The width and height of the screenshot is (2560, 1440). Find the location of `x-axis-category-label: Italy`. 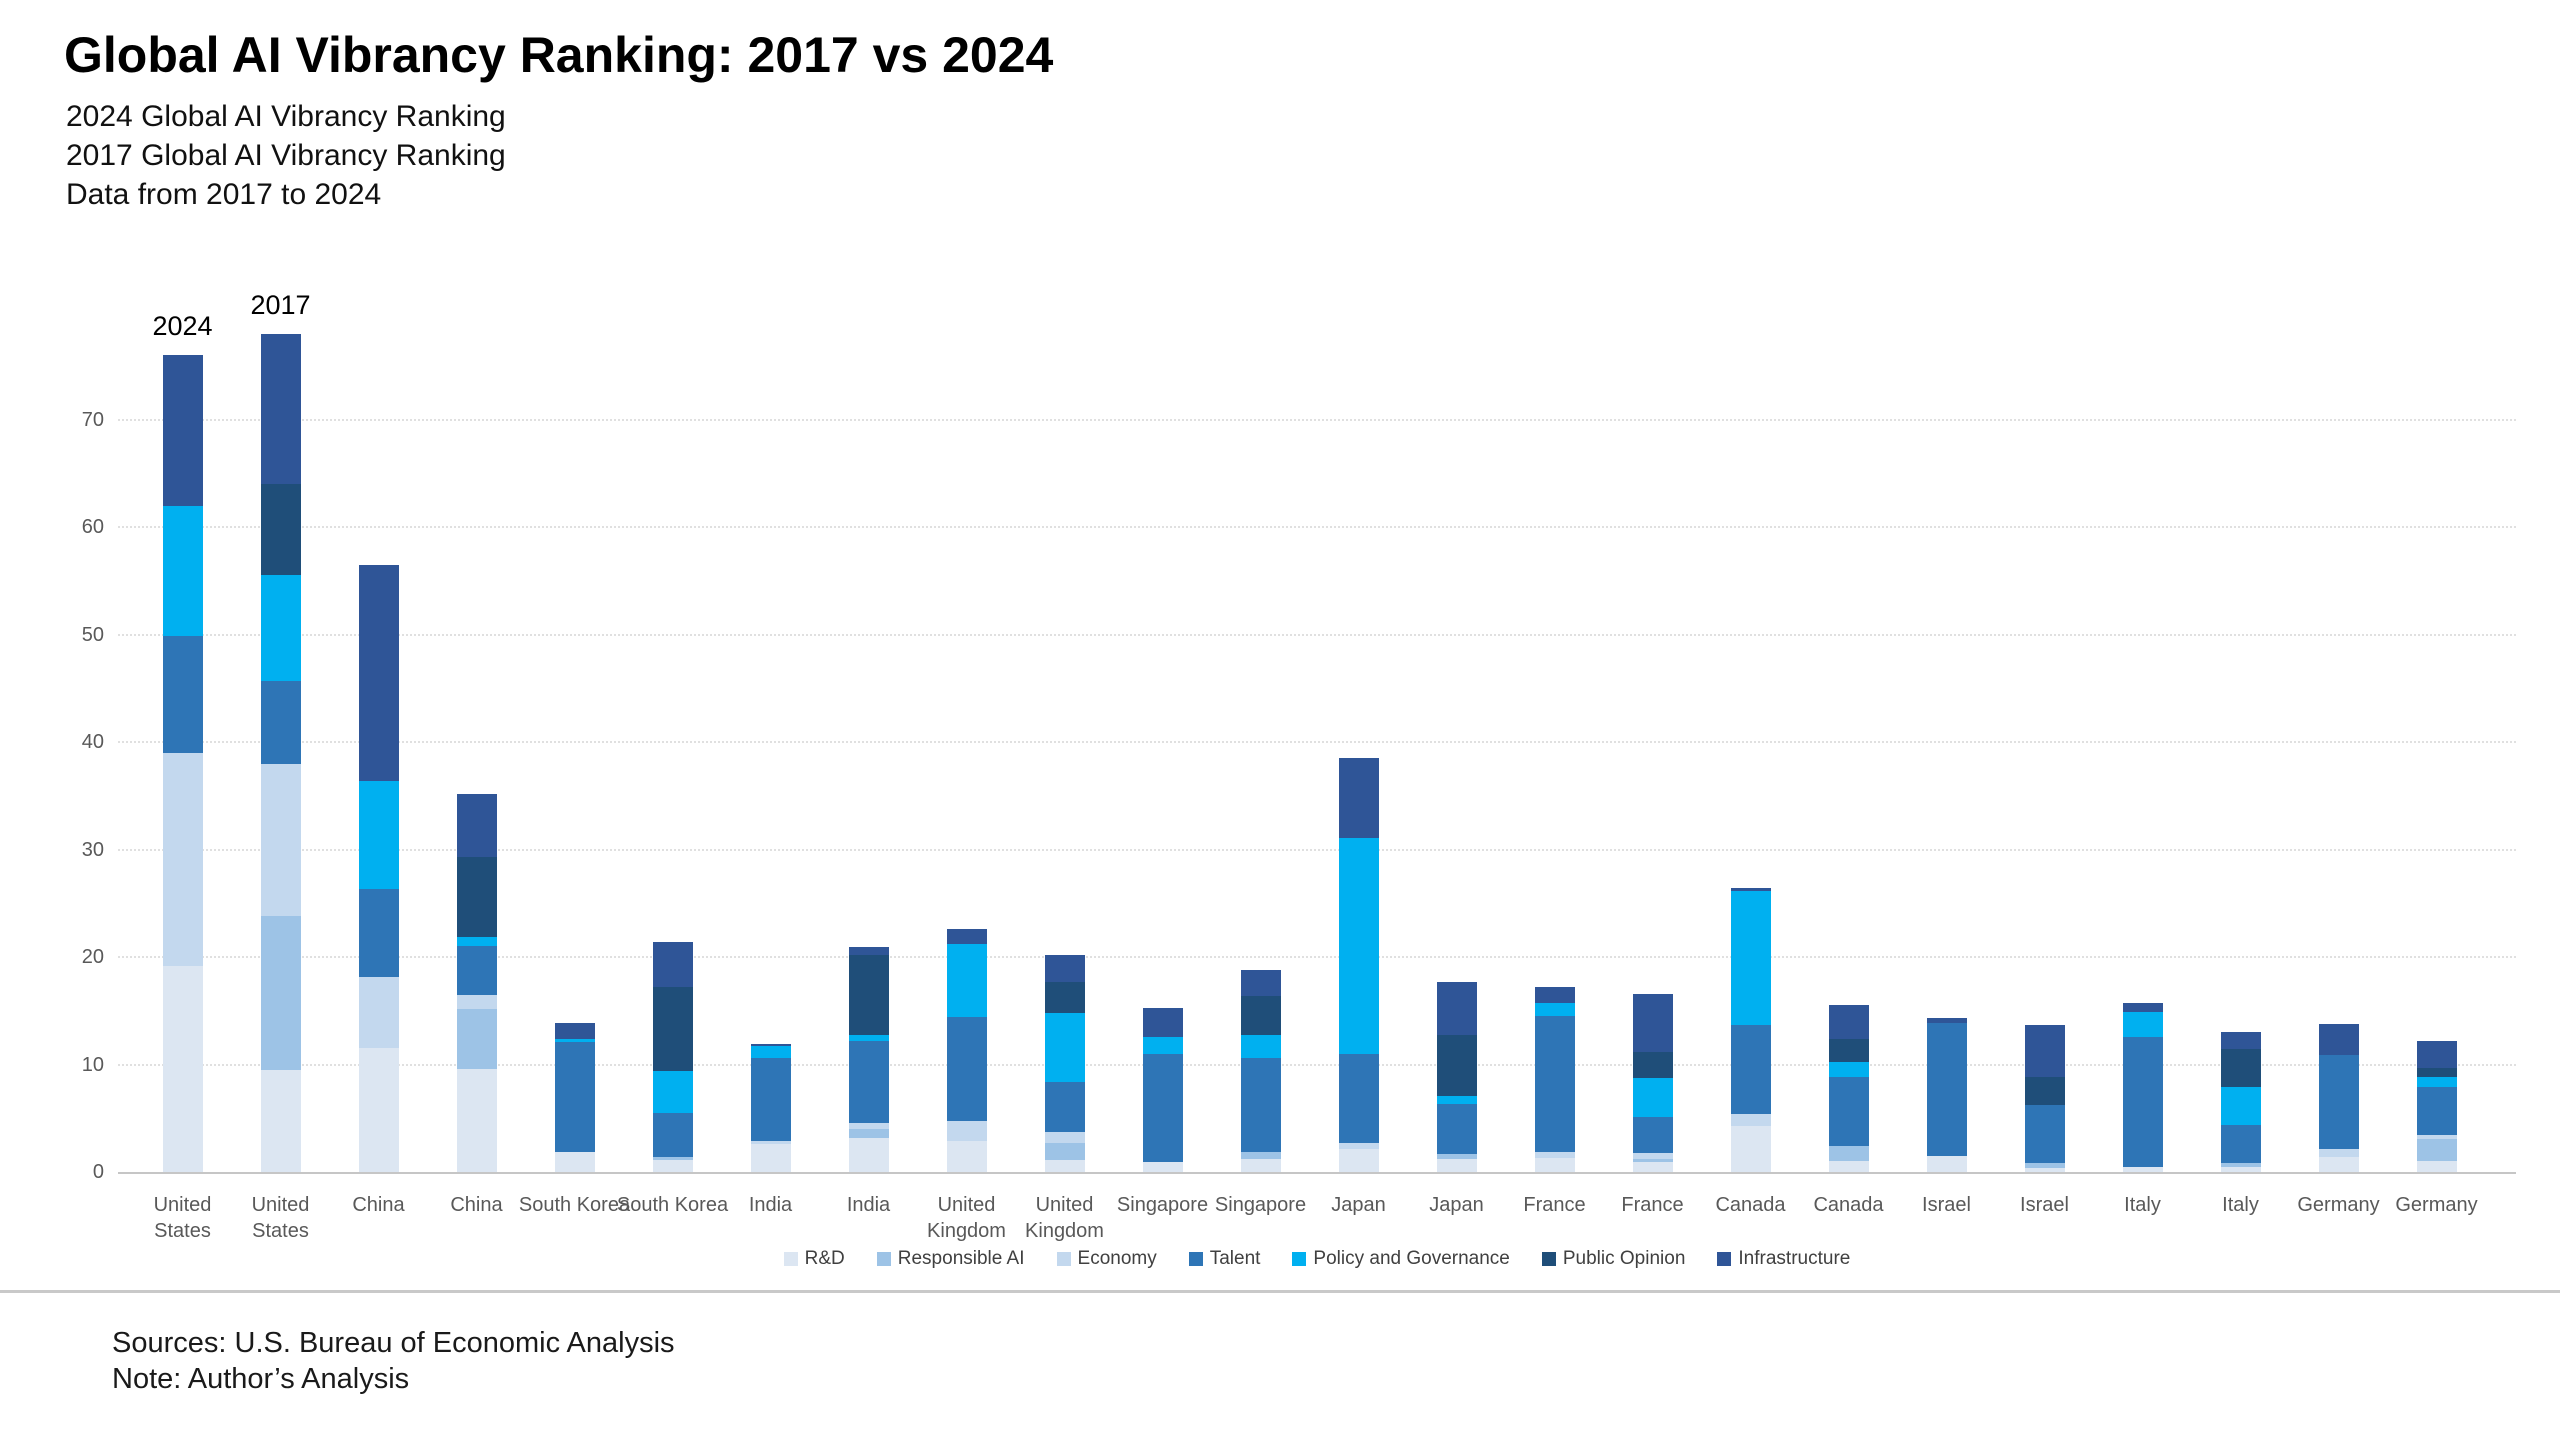

x-axis-category-label: Italy is located at coordinates (2240, 1205).